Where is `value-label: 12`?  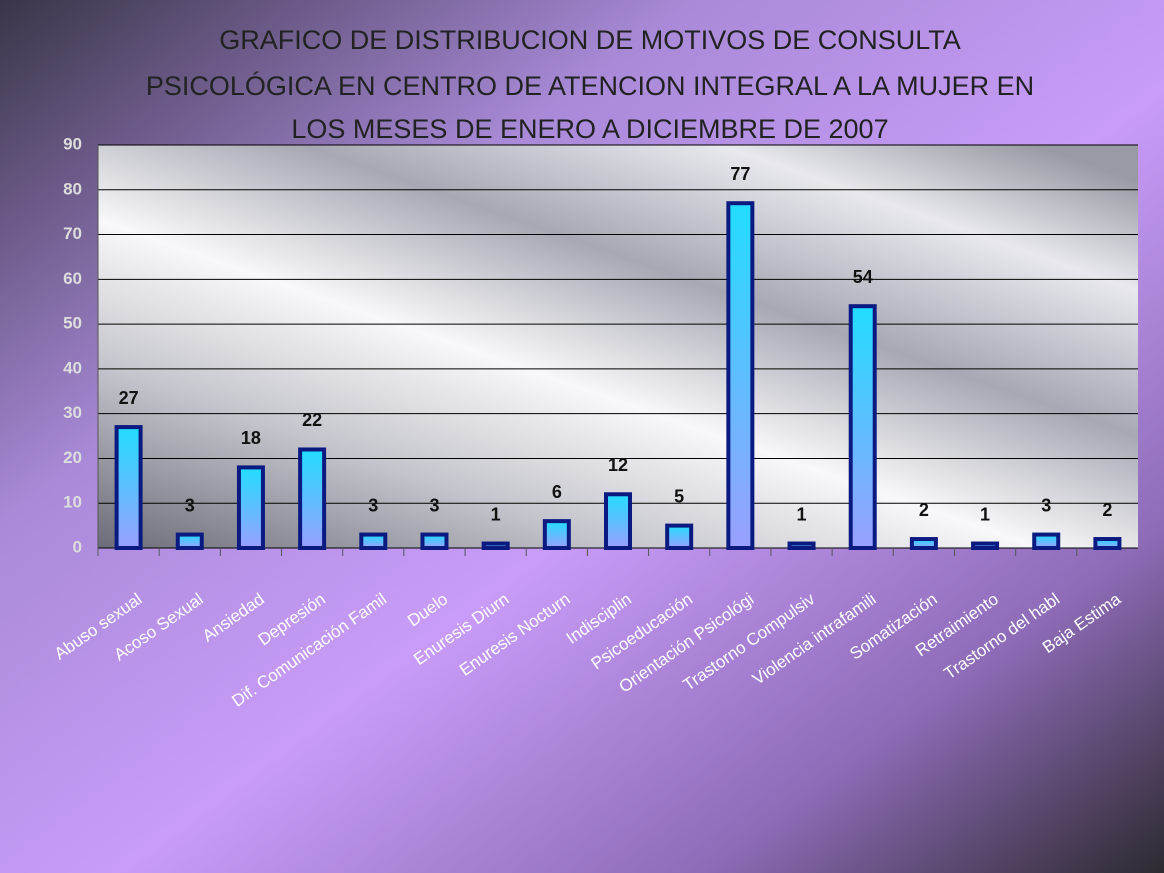 value-label: 12 is located at coordinates (618, 465).